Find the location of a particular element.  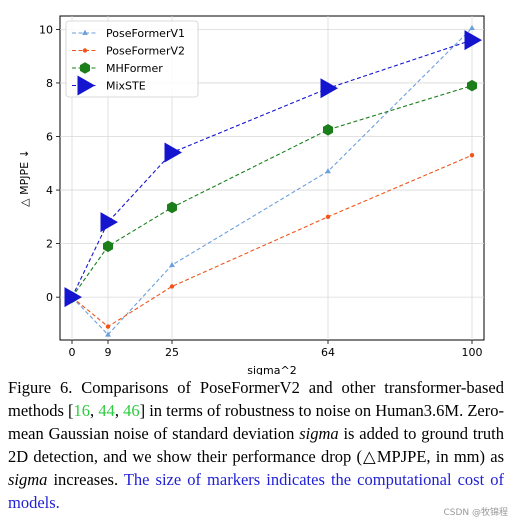

y-tick-label: 8 is located at coordinates (49, 83).